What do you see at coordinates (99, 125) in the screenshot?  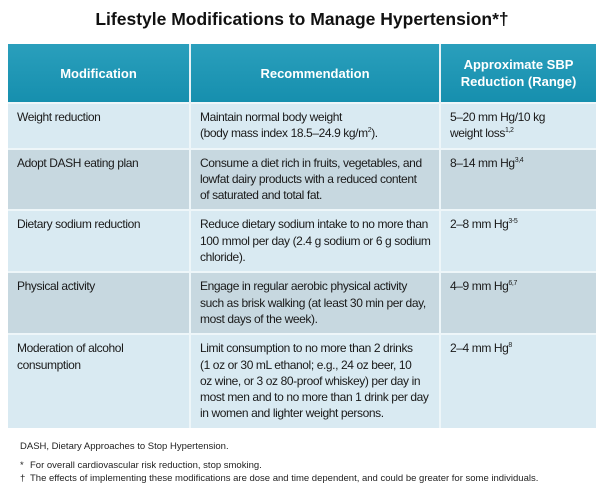 I see `cell-modification: Weight reduction` at bounding box center [99, 125].